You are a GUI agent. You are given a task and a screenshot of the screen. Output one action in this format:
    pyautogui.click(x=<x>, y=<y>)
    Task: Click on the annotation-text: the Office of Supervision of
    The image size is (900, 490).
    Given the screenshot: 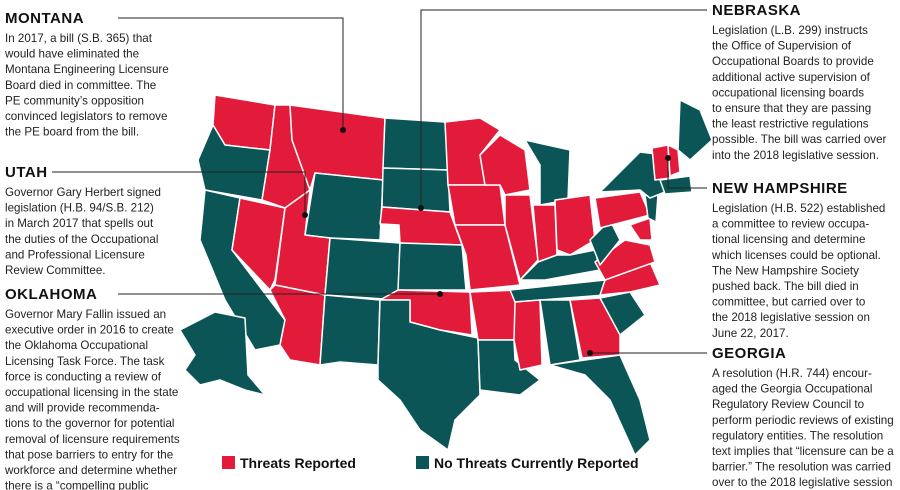 What is the action you would take?
    pyautogui.click(x=782, y=46)
    